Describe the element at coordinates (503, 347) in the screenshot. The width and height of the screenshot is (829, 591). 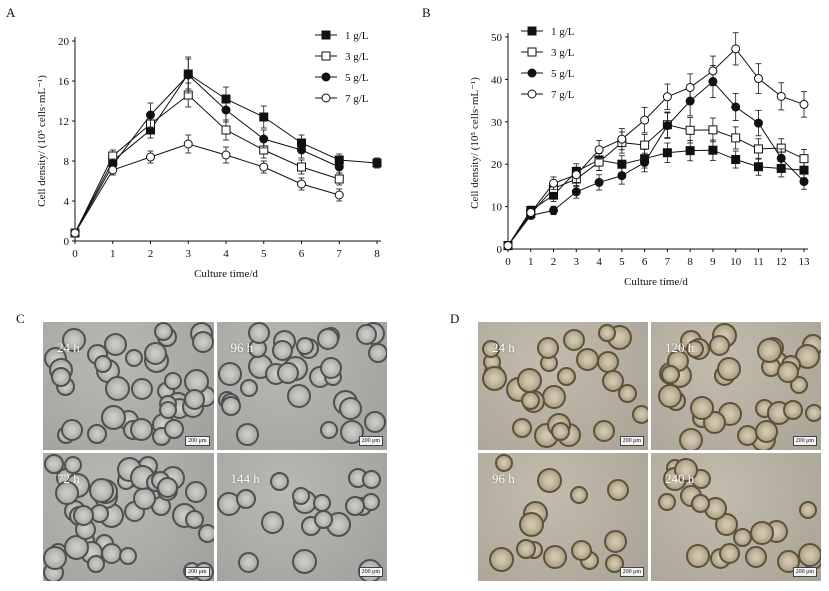
I see `timepoint-label: 24 h` at that location.